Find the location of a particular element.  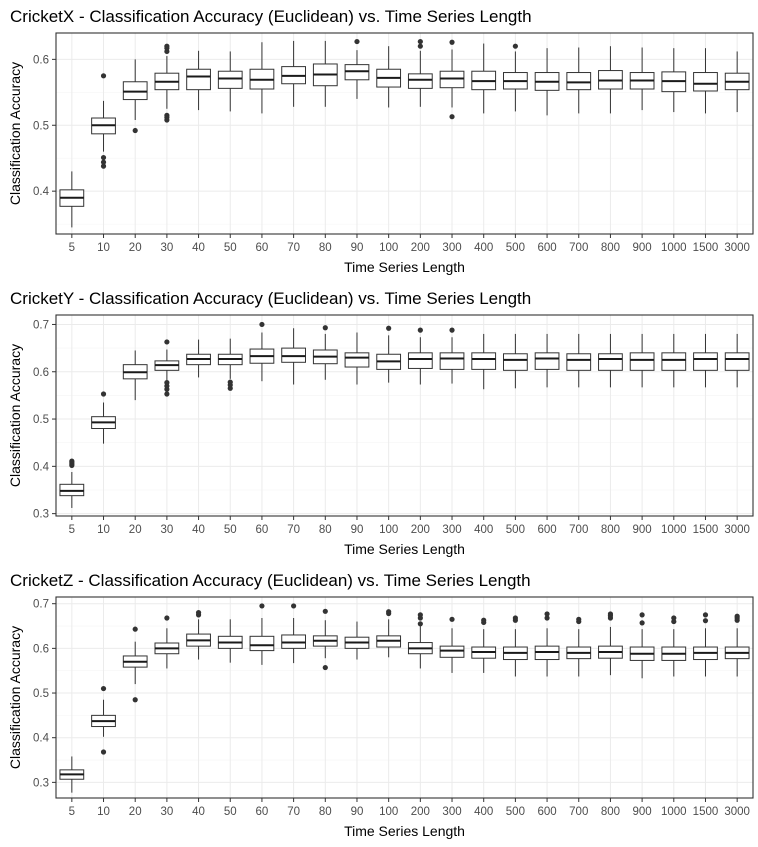

x-tick-label: 1000 is located at coordinates (674, 530).